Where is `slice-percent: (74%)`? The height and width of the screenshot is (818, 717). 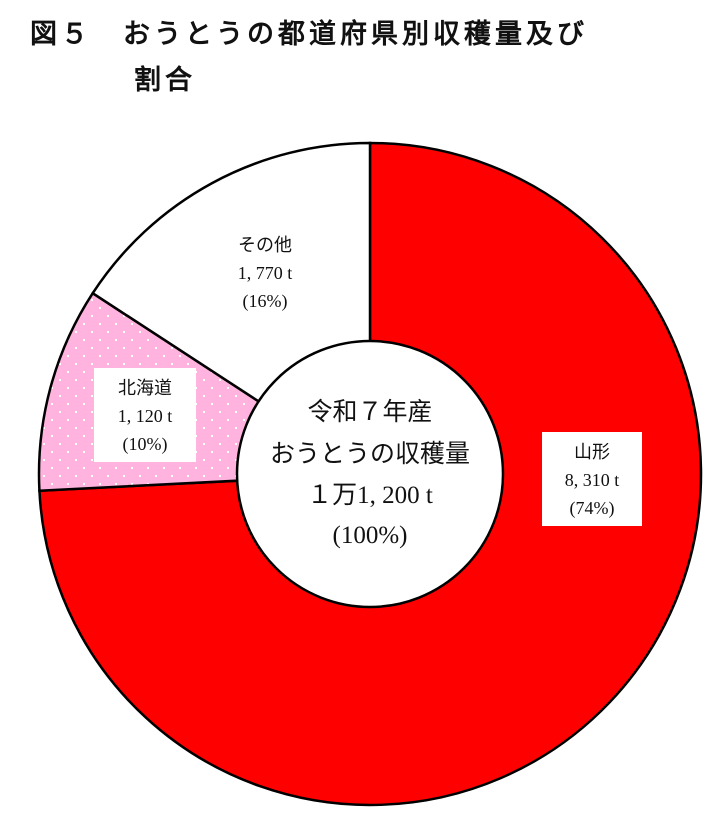 slice-percent: (74%) is located at coordinates (592, 508).